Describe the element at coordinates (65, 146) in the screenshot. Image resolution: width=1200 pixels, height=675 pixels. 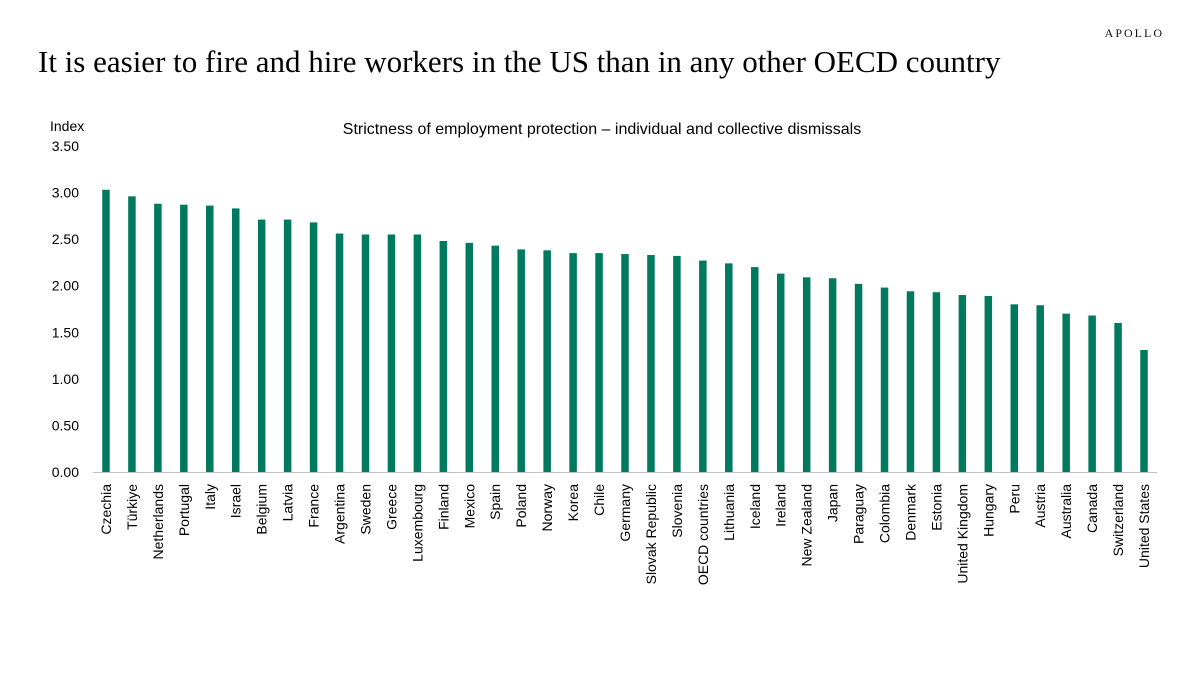
I see `y-tick-label: 3.50` at that location.